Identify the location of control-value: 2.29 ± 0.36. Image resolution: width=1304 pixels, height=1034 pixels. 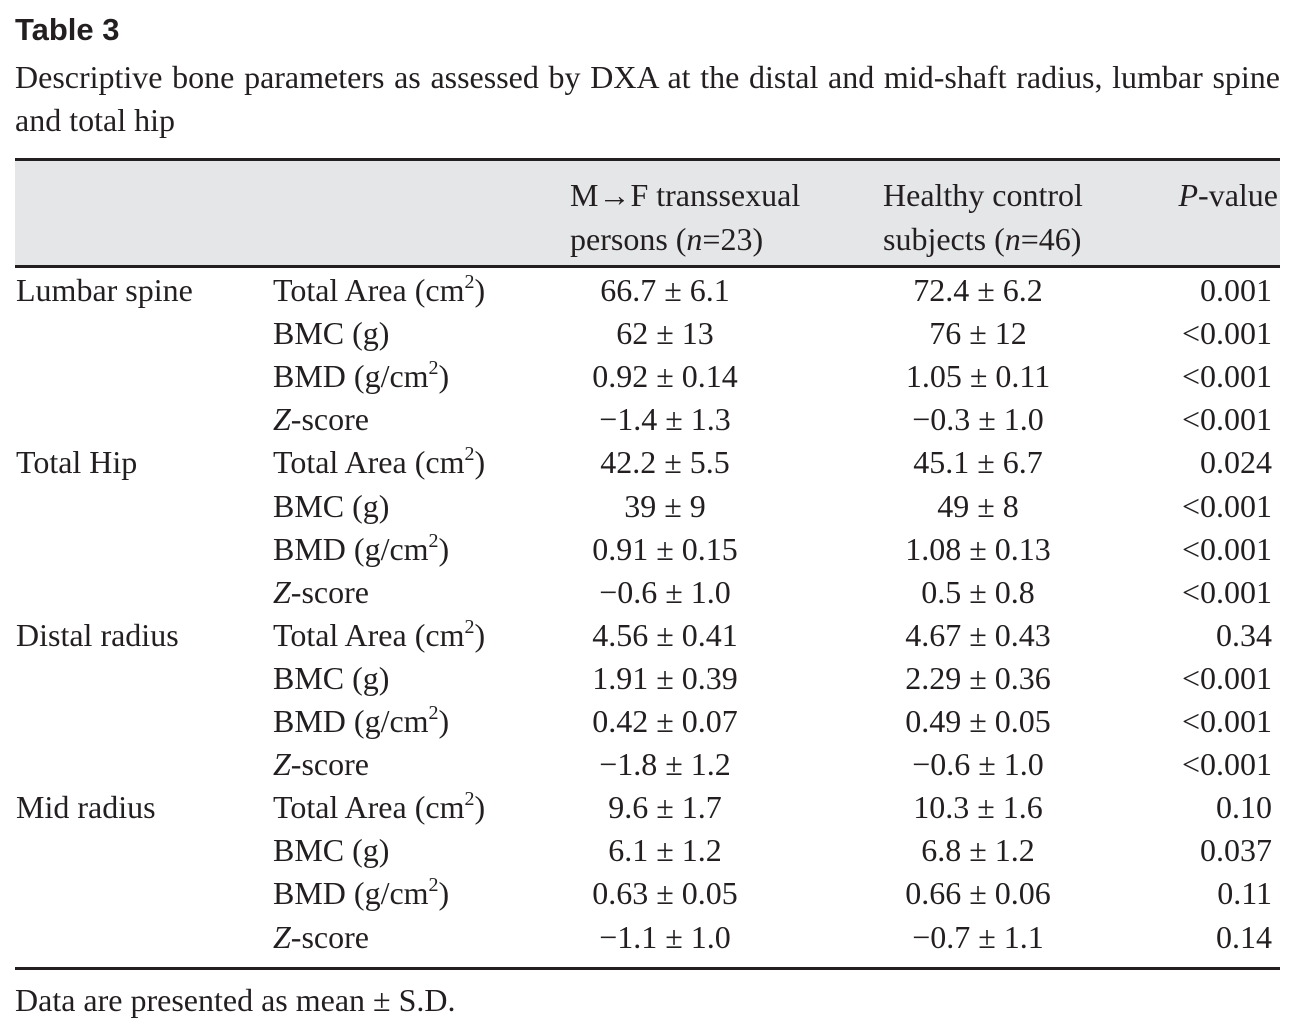
(978, 677).